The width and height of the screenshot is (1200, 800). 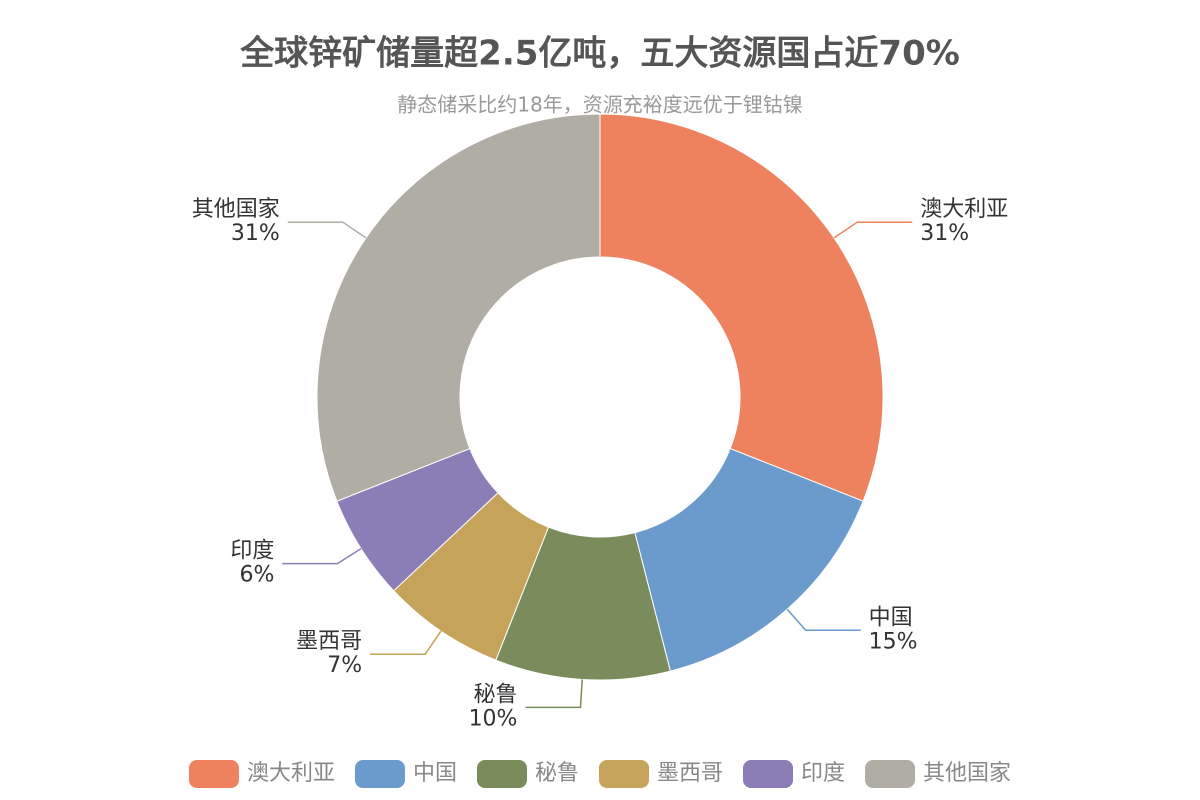 What do you see at coordinates (252, 551) in the screenshot?
I see `slice-label: 印度` at bounding box center [252, 551].